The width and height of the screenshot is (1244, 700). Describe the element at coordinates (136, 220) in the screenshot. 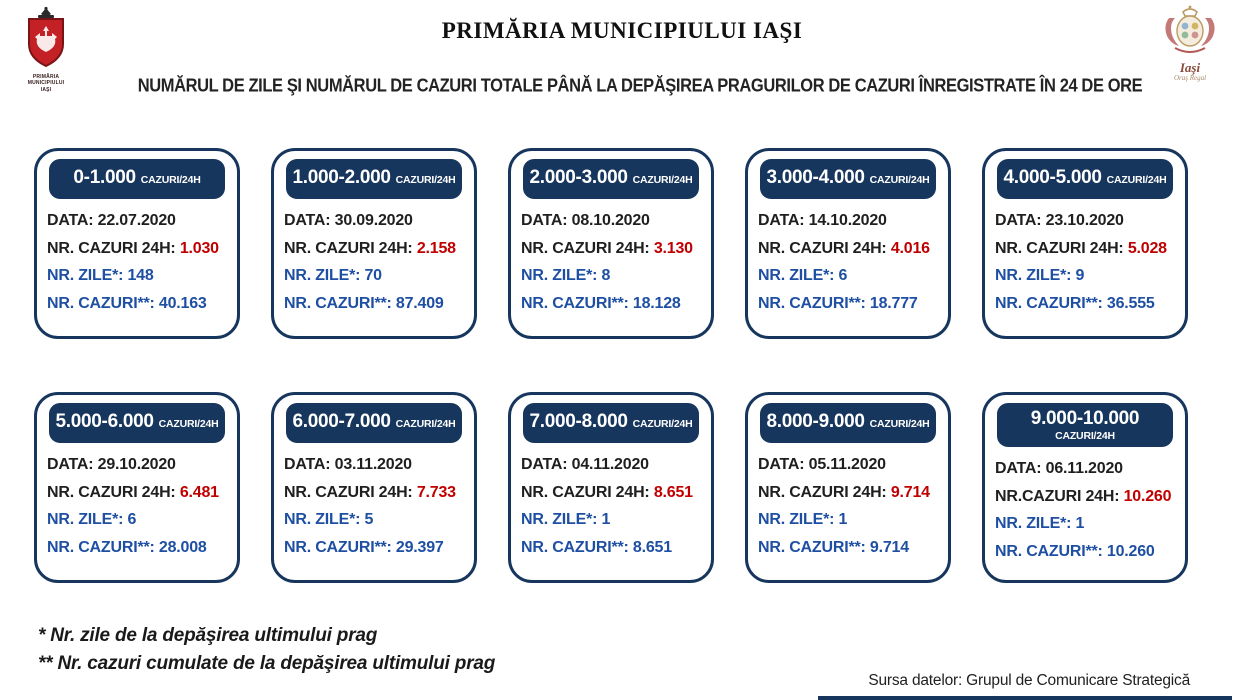

I see `date-value: 22.07.2020` at that location.